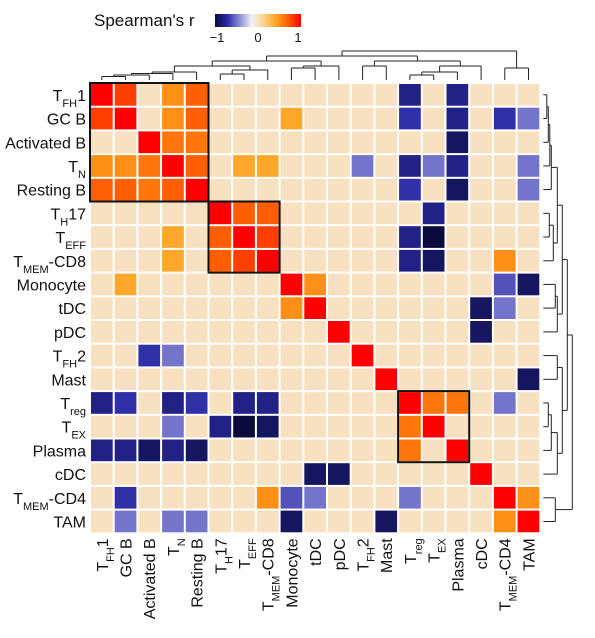 This screenshot has width=595, height=638. I want to click on cell-r1-c10, so click(339, 118).